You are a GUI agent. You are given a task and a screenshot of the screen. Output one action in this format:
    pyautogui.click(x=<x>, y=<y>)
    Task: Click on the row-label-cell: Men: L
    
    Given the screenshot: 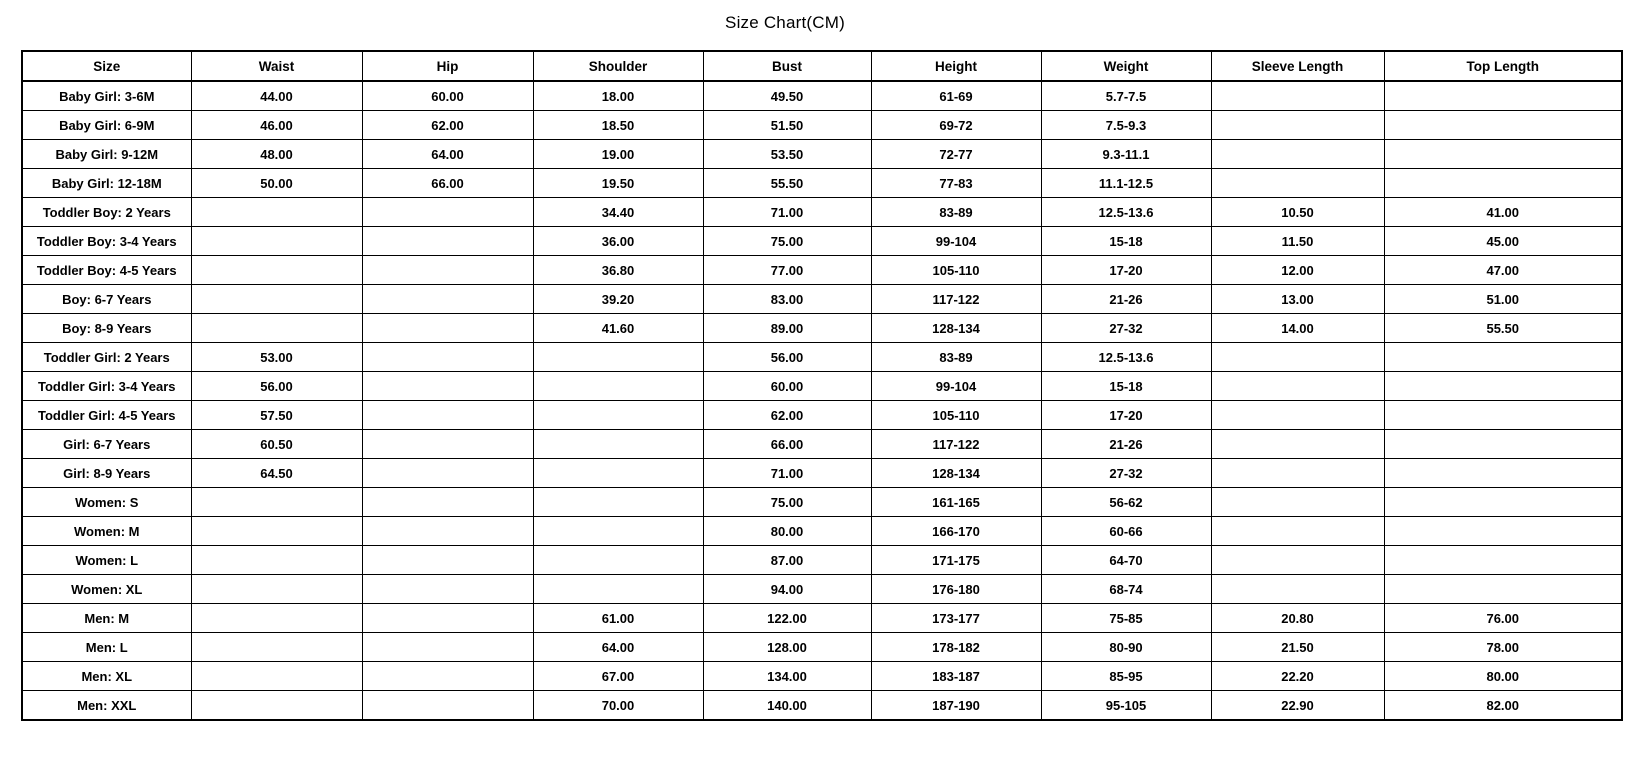 What is the action you would take?
    pyautogui.click(x=106, y=647)
    